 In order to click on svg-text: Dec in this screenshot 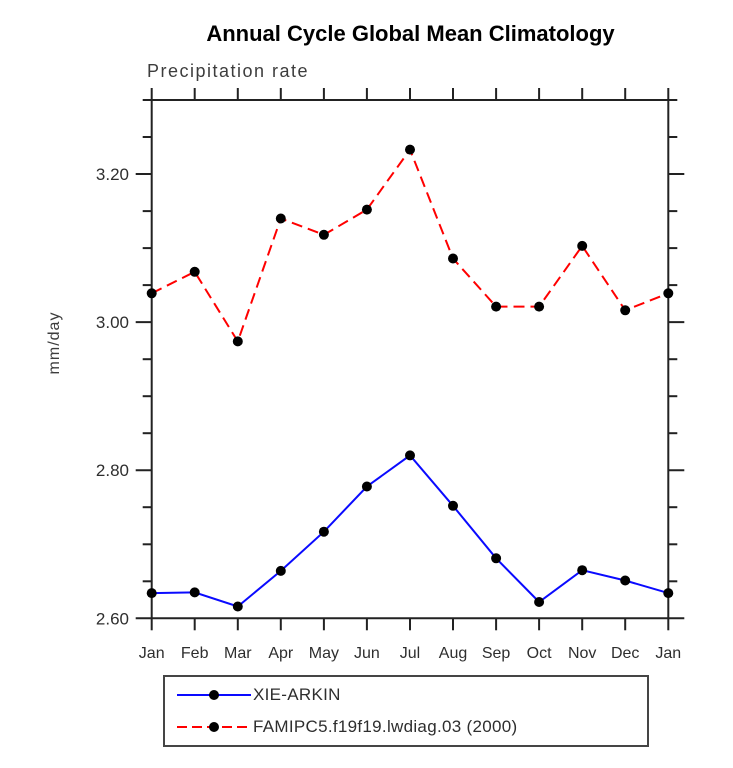, I will do `click(625, 653)`.